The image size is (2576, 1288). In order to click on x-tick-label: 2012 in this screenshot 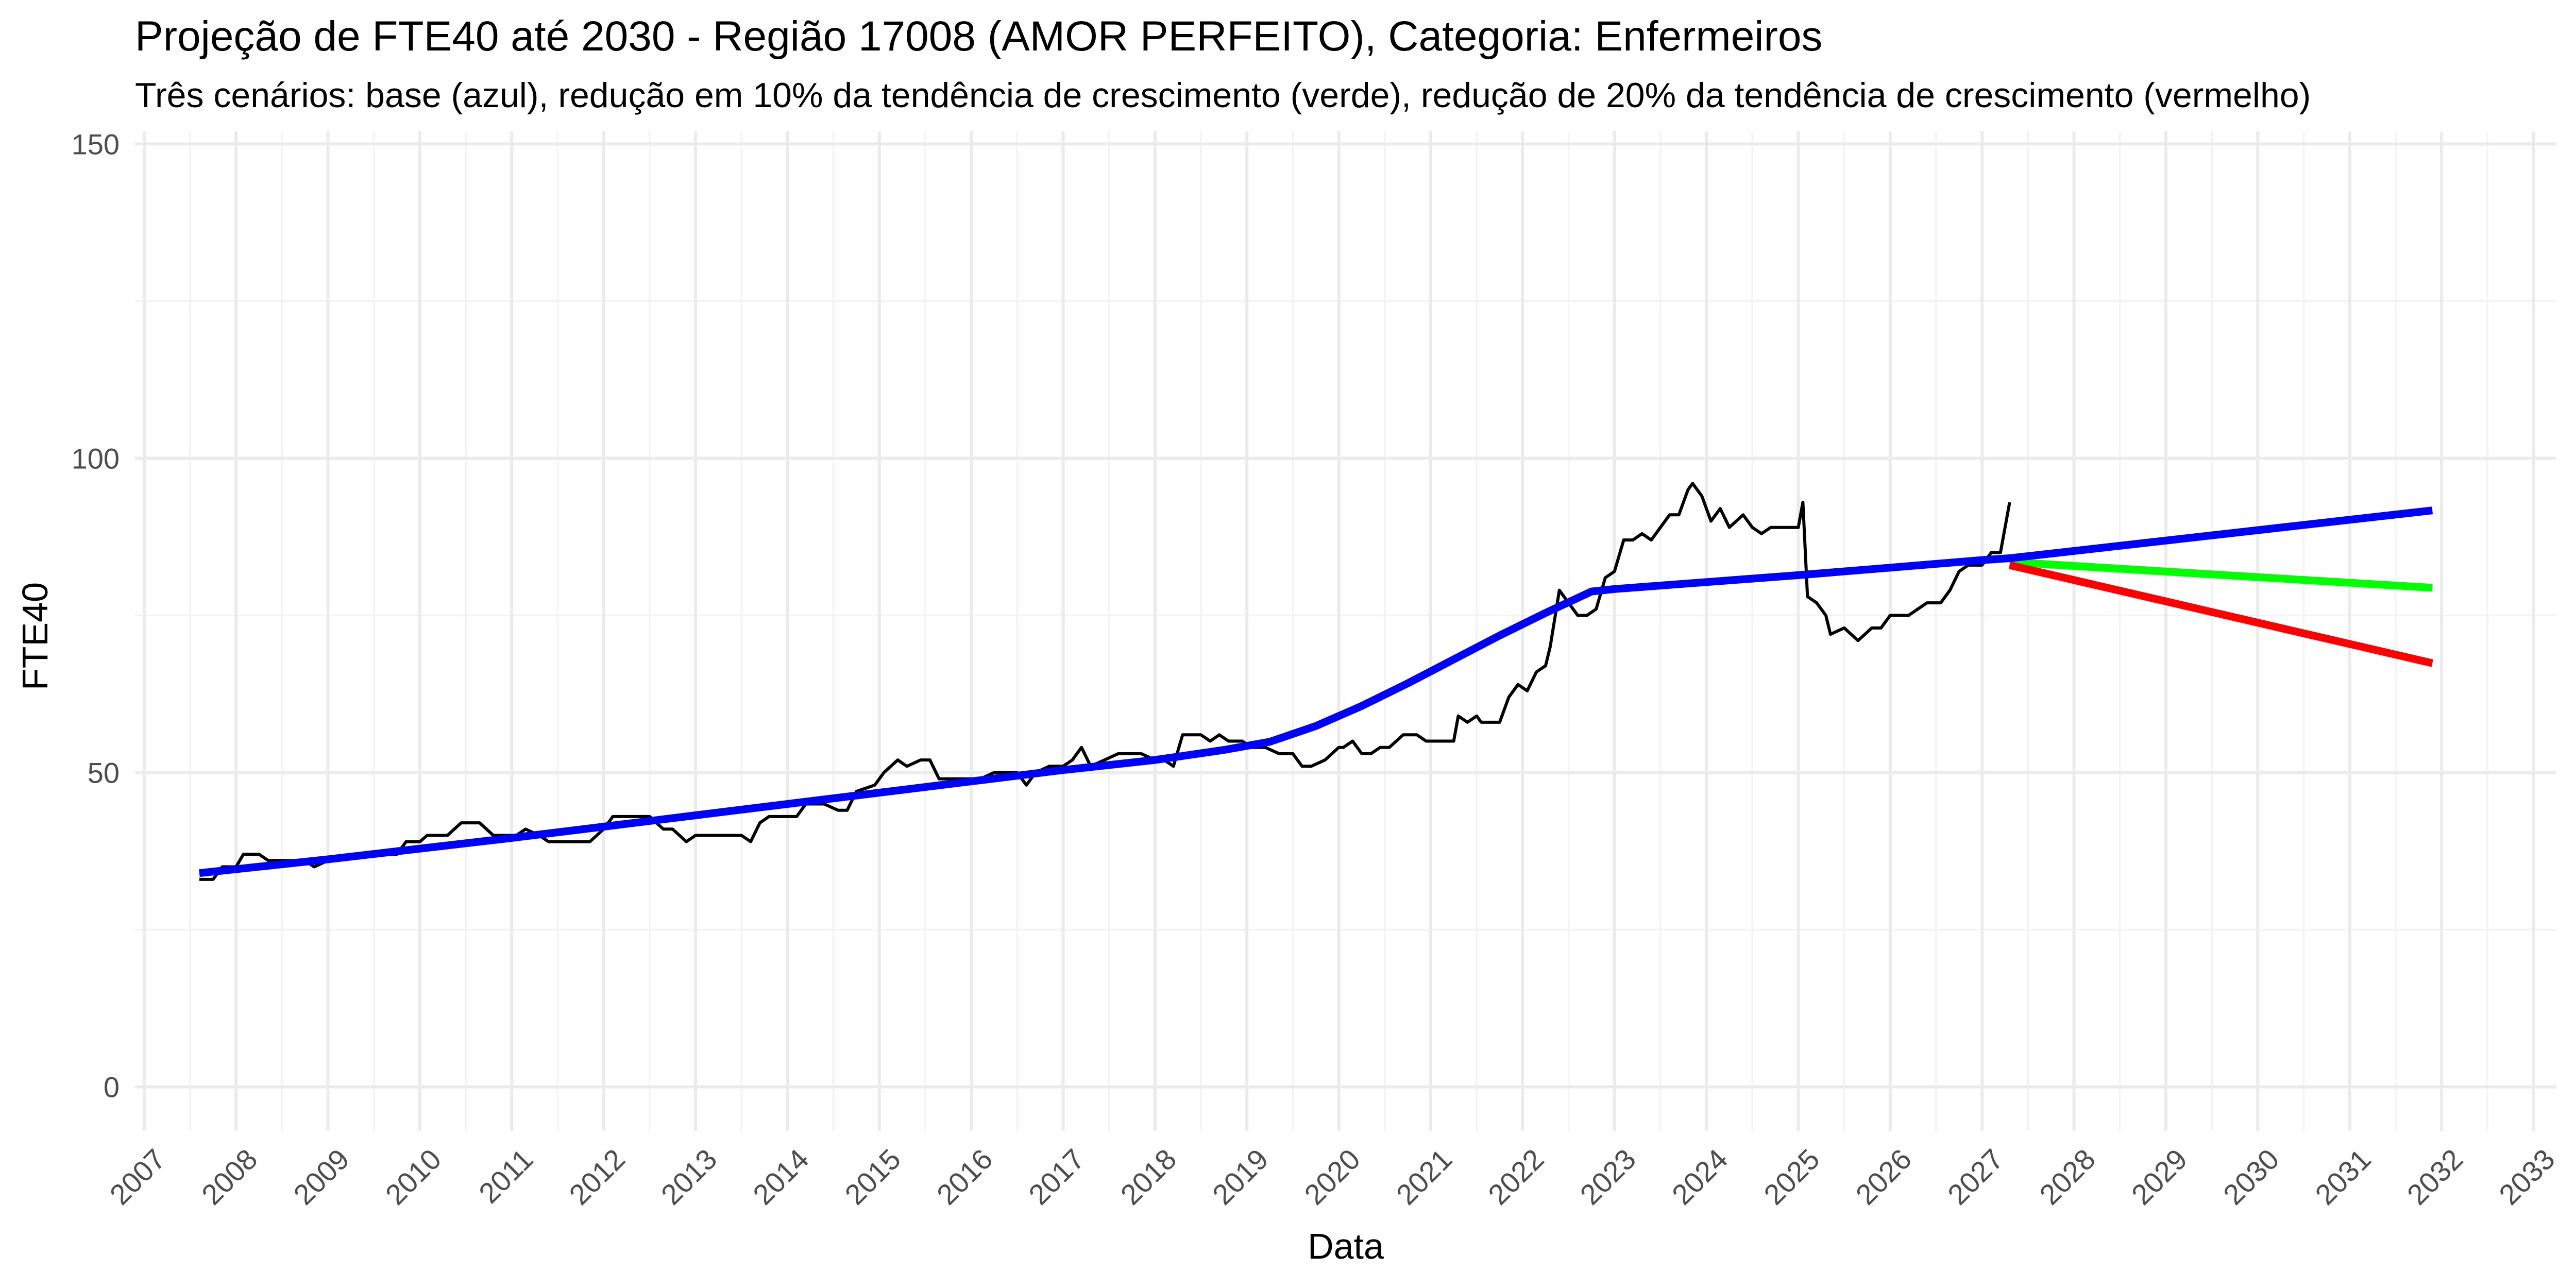, I will do `click(597, 1177)`.